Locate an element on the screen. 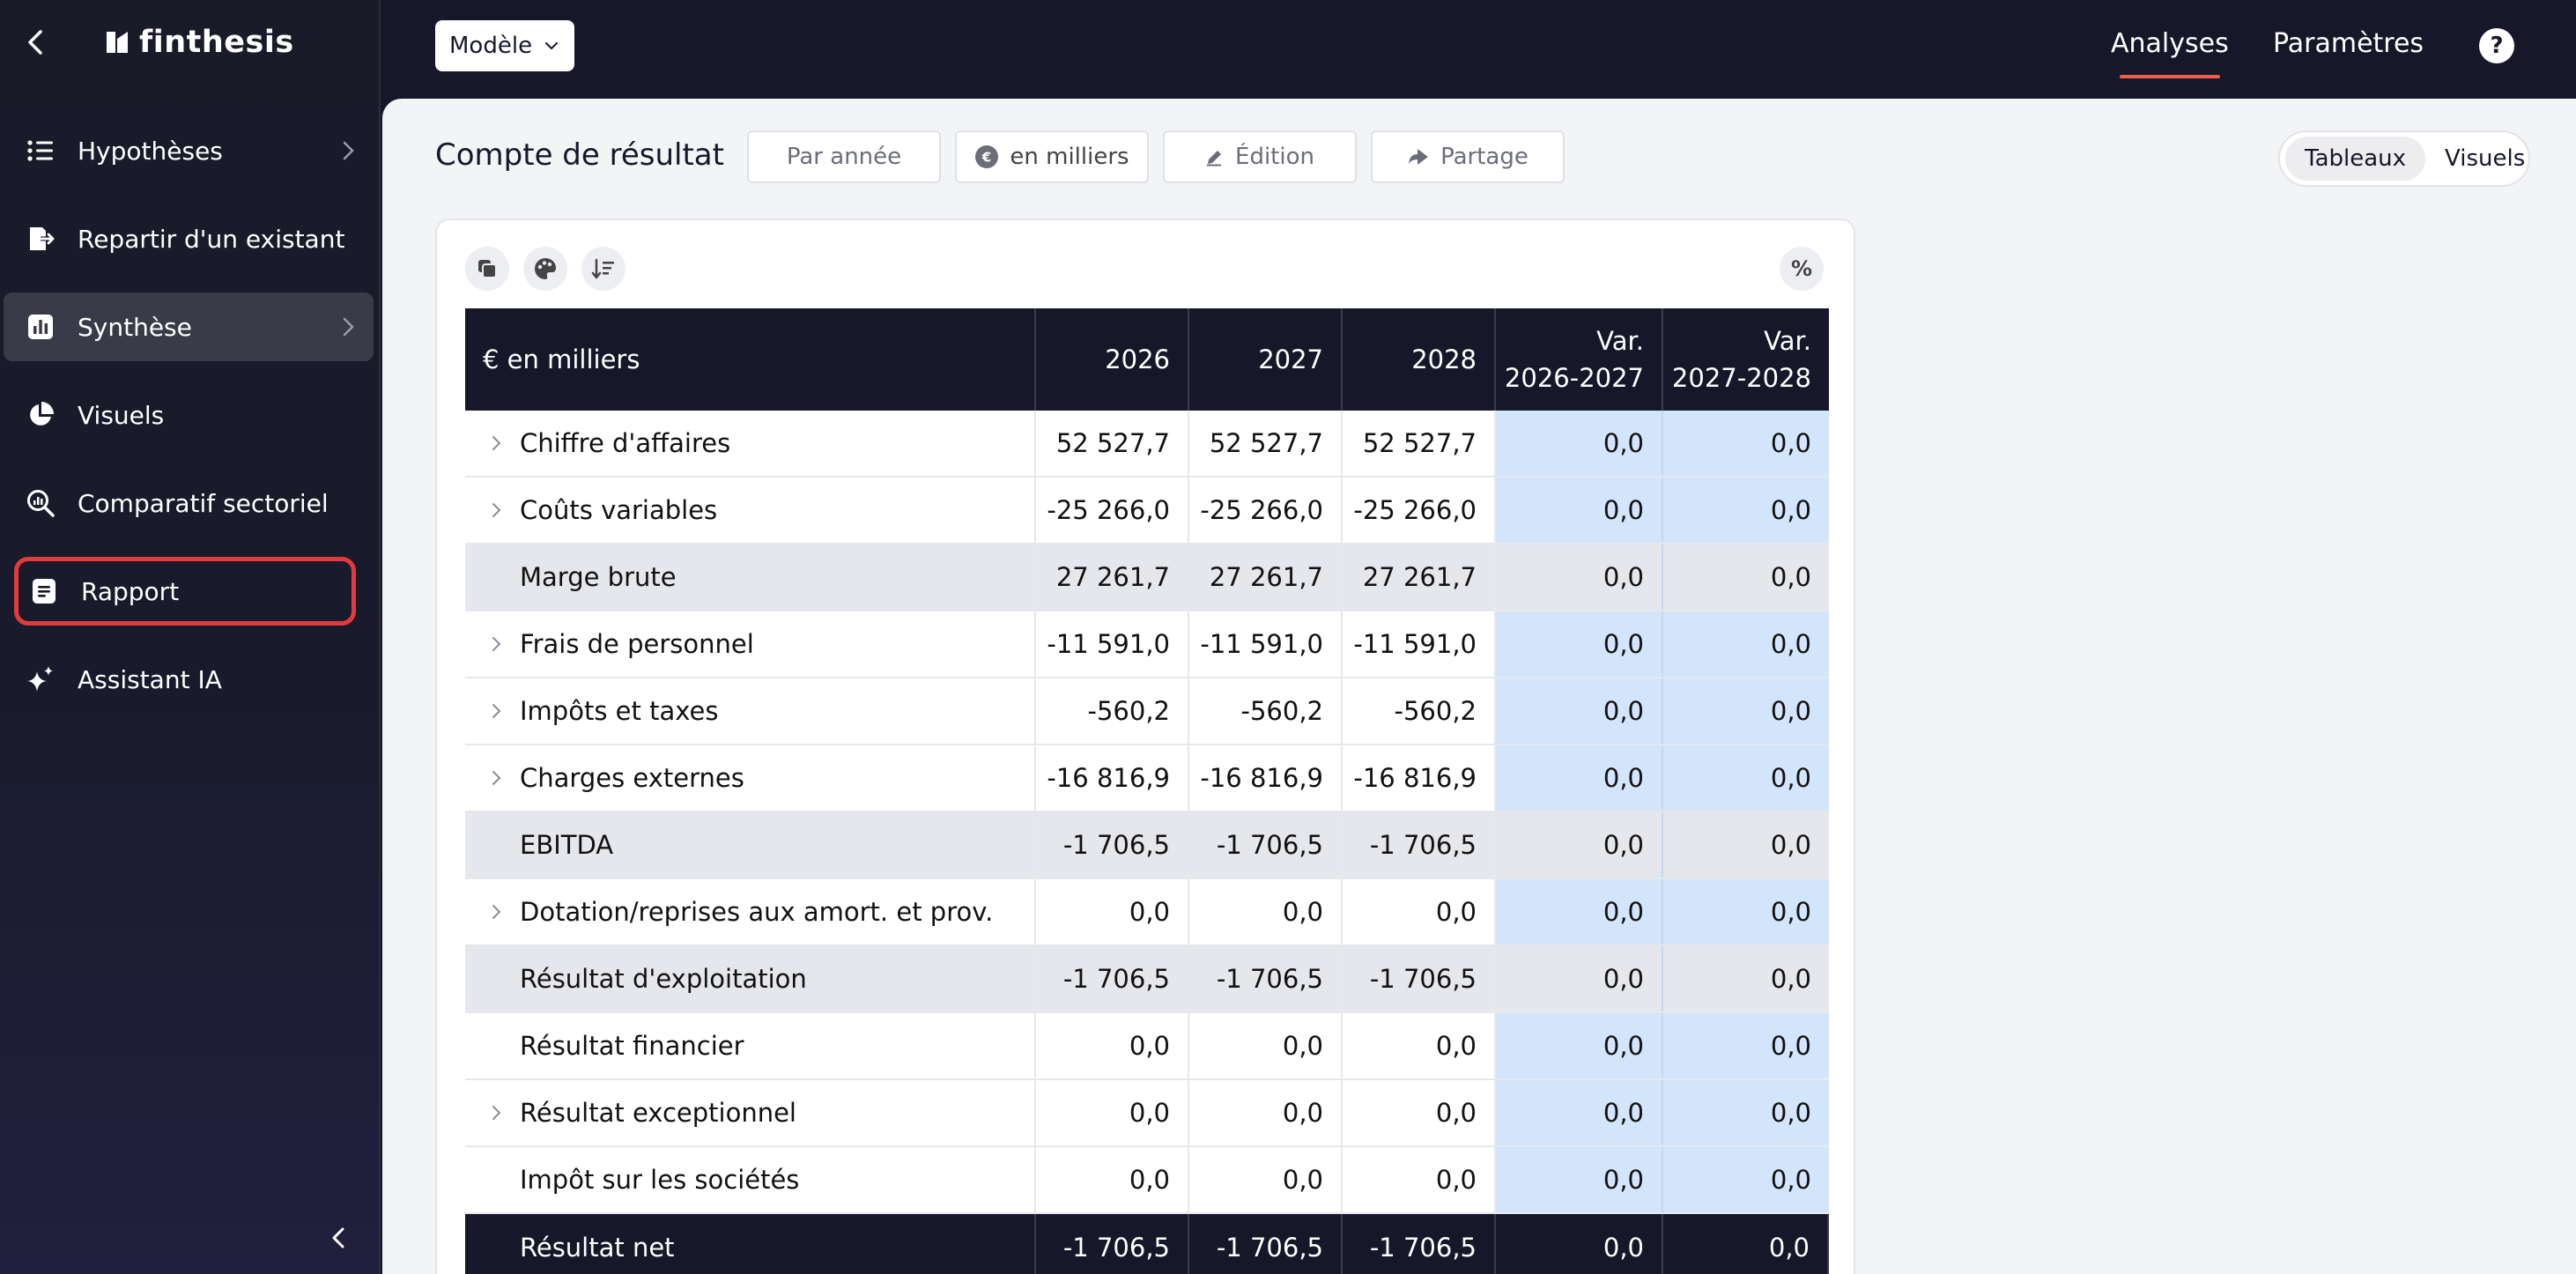 The height and width of the screenshot is (1274, 2576). column-header-2026: 2026 is located at coordinates (1112, 359).